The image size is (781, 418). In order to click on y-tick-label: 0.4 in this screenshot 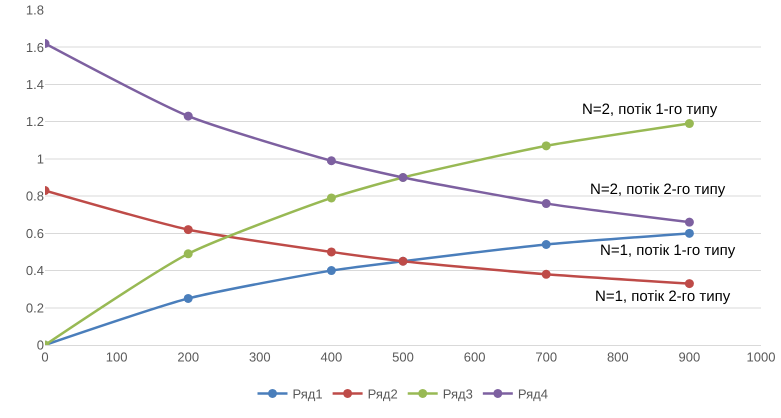, I will do `click(35, 270)`.